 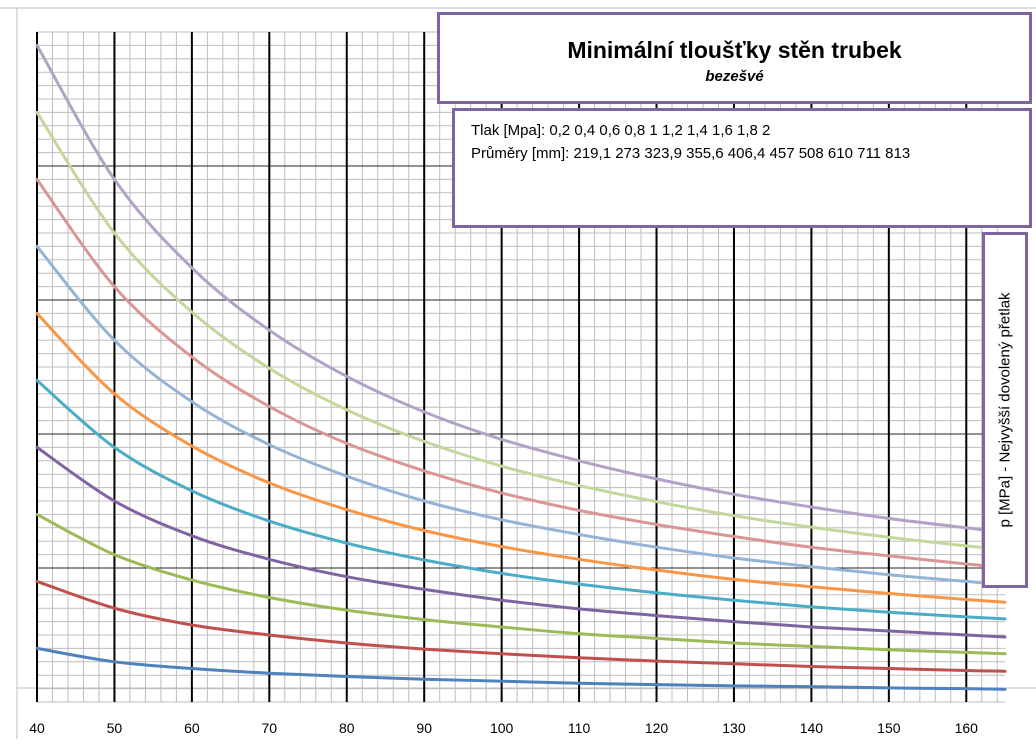 I want to click on chart-title: Minimální tloušťky stěn trubek, so click(x=734, y=50).